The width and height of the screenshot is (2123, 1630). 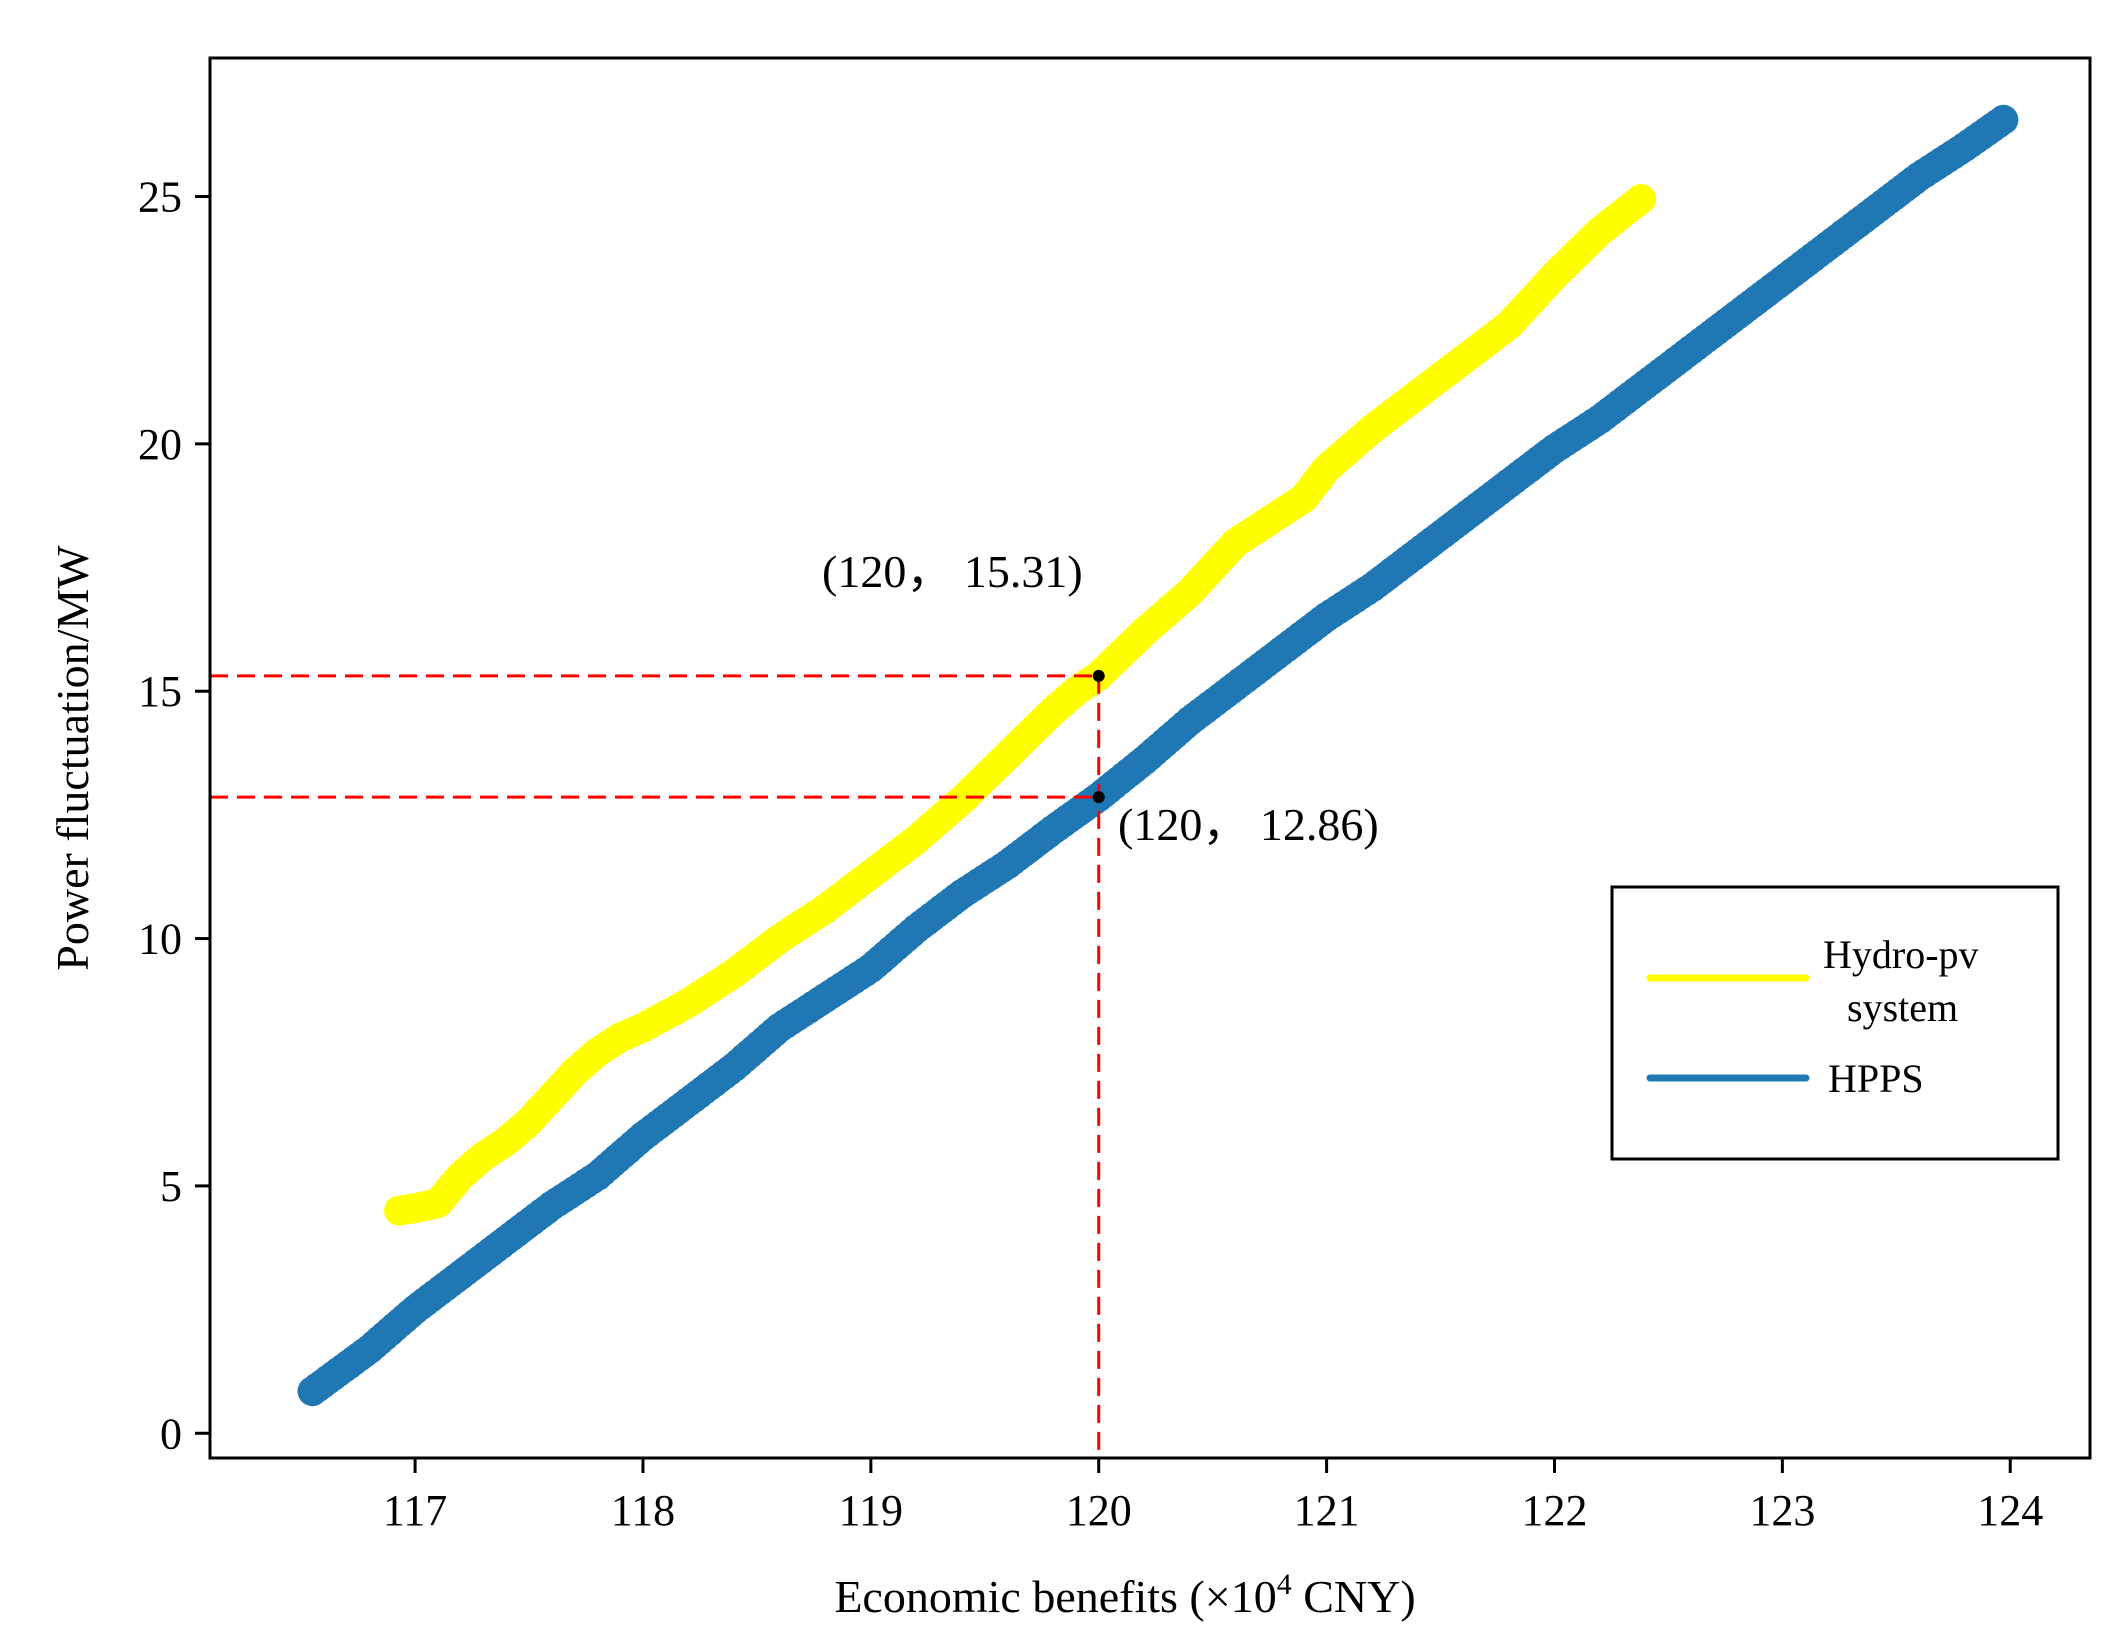 What do you see at coordinates (1902, 1007) in the screenshot?
I see `legend-label-hydro-pv-line2: system` at bounding box center [1902, 1007].